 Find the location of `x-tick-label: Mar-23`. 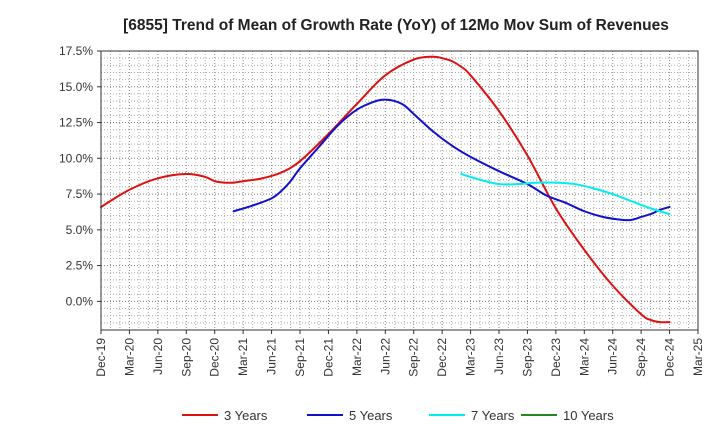

x-tick-label: Mar-23 is located at coordinates (471, 357).